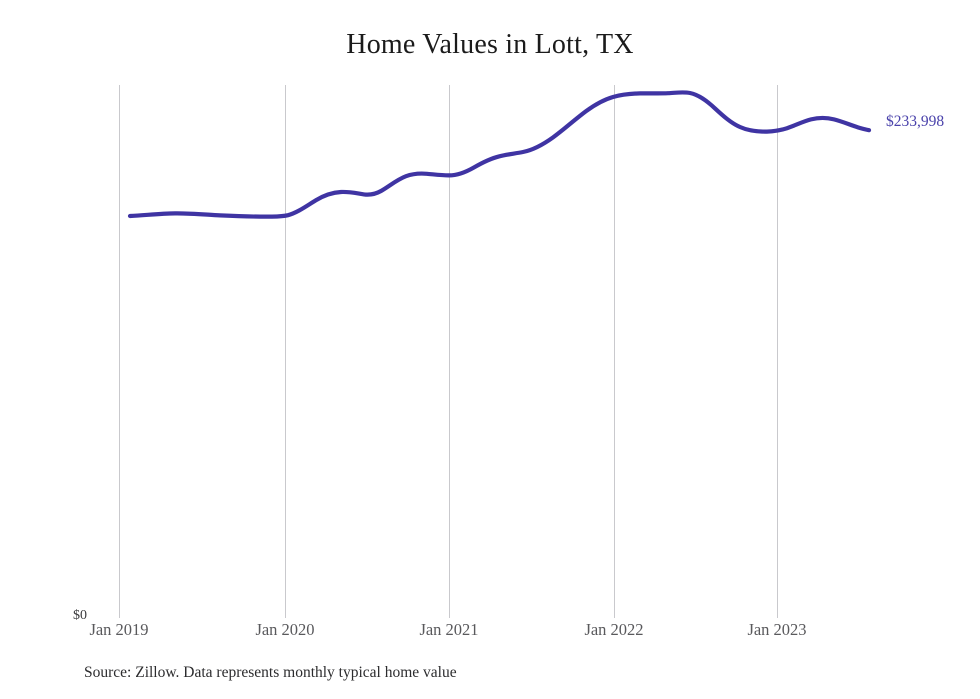  Describe the element at coordinates (777, 629) in the screenshot. I see `x-tick-label-jan-2023: Jan 2023` at that location.